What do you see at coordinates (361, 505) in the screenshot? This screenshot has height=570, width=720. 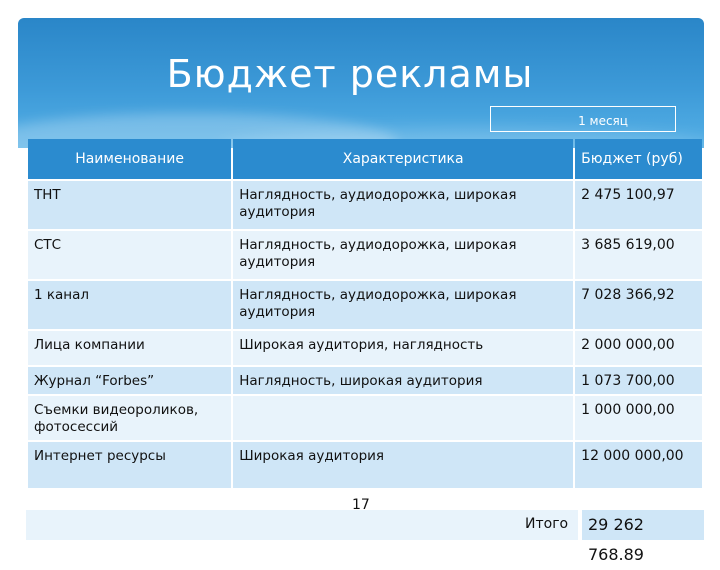 I see `page-number: 17` at bounding box center [361, 505].